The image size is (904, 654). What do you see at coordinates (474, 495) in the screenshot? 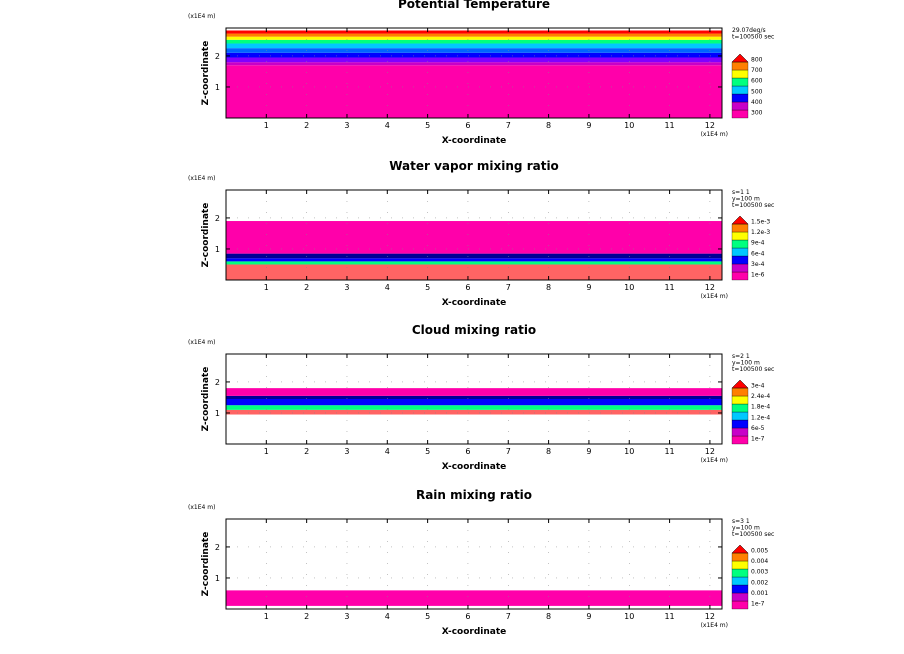
I see `chart-title: Rain mixing ratio` at bounding box center [474, 495].